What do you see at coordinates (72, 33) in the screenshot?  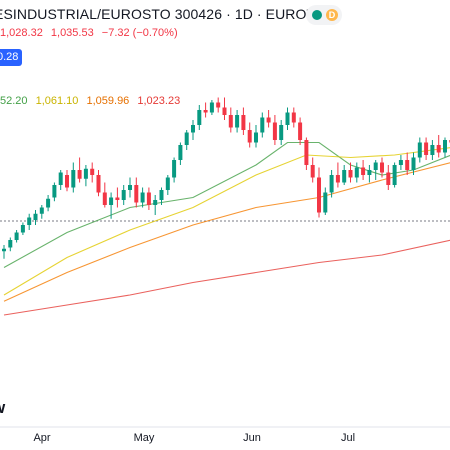 I see `ohlc-close: 1,035.53` at bounding box center [72, 33].